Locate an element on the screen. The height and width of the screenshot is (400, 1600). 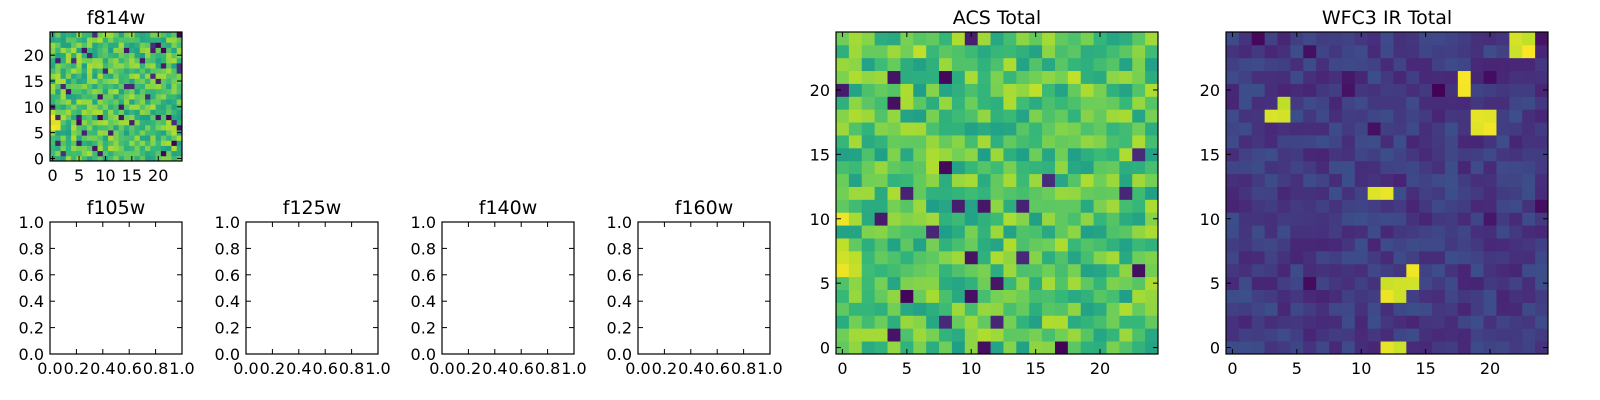
y-tick-label: 0.2 is located at coordinates (227, 328).